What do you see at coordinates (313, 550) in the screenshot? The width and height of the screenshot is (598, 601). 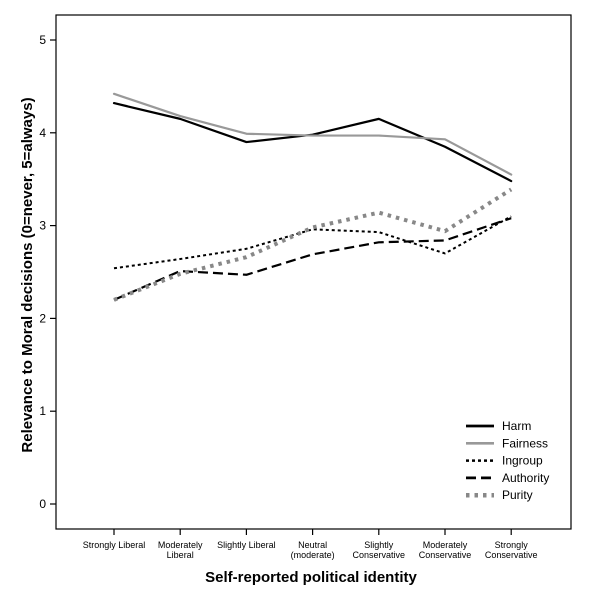 I see `x-tick-label: Neutral (moderate)` at bounding box center [313, 550].